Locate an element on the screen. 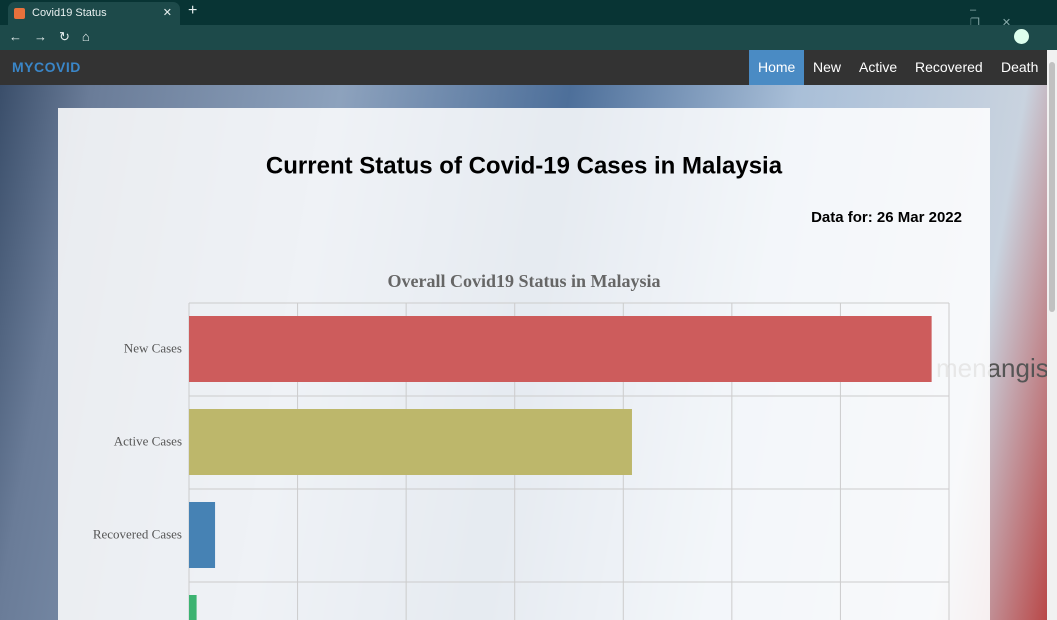  chart-title: Overall Covid19 Status in Malaysia is located at coordinates (523, 281).